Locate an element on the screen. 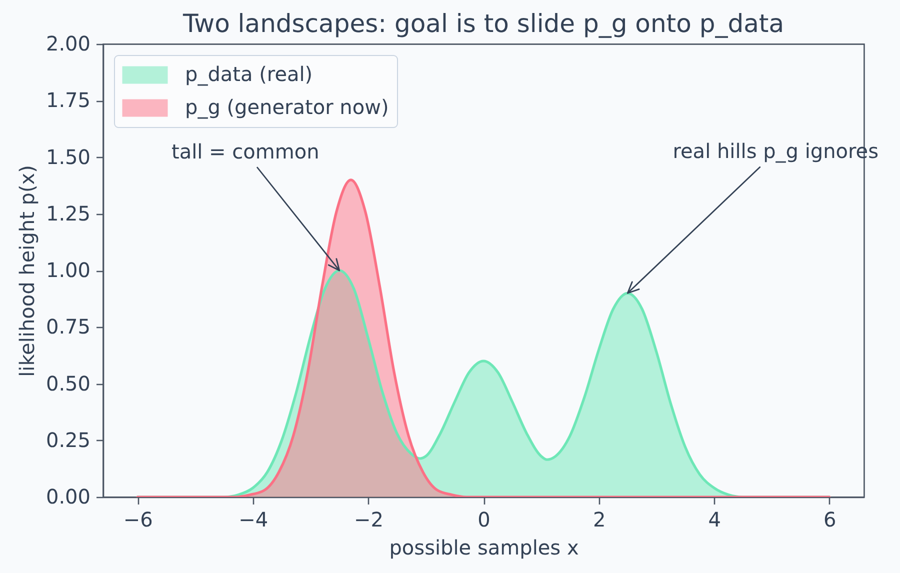  y-tick-label: 1.00 is located at coordinates (68, 270).